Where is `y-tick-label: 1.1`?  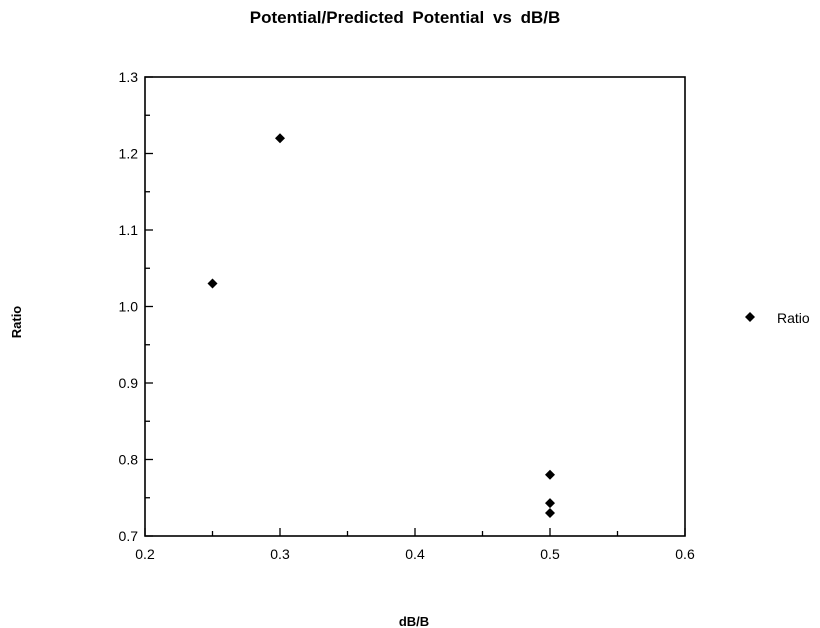 y-tick-label: 1.1 is located at coordinates (129, 230).